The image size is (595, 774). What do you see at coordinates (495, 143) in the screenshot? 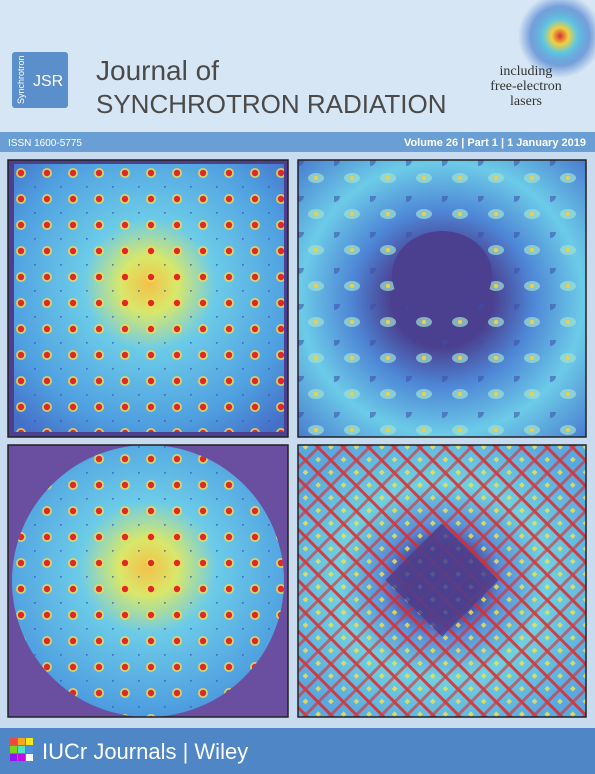
I see `issue: Volume 26 | Part 1 | 1 January 2019` at bounding box center [495, 143].